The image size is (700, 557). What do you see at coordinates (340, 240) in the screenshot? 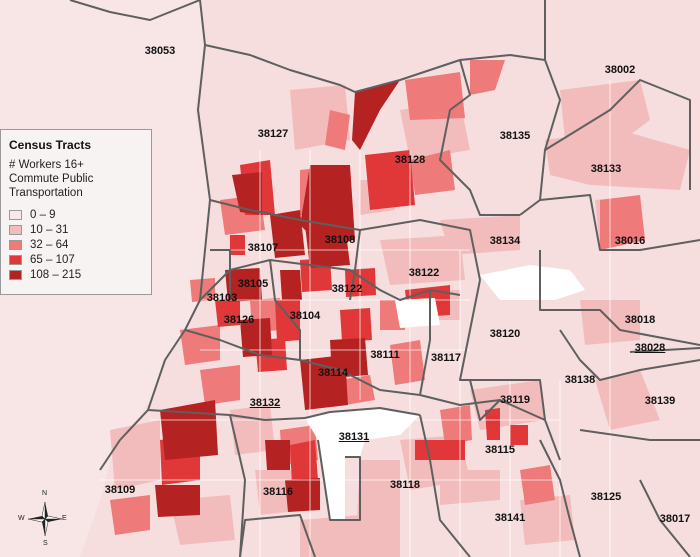
I see `zip-label: 38108` at bounding box center [340, 240].